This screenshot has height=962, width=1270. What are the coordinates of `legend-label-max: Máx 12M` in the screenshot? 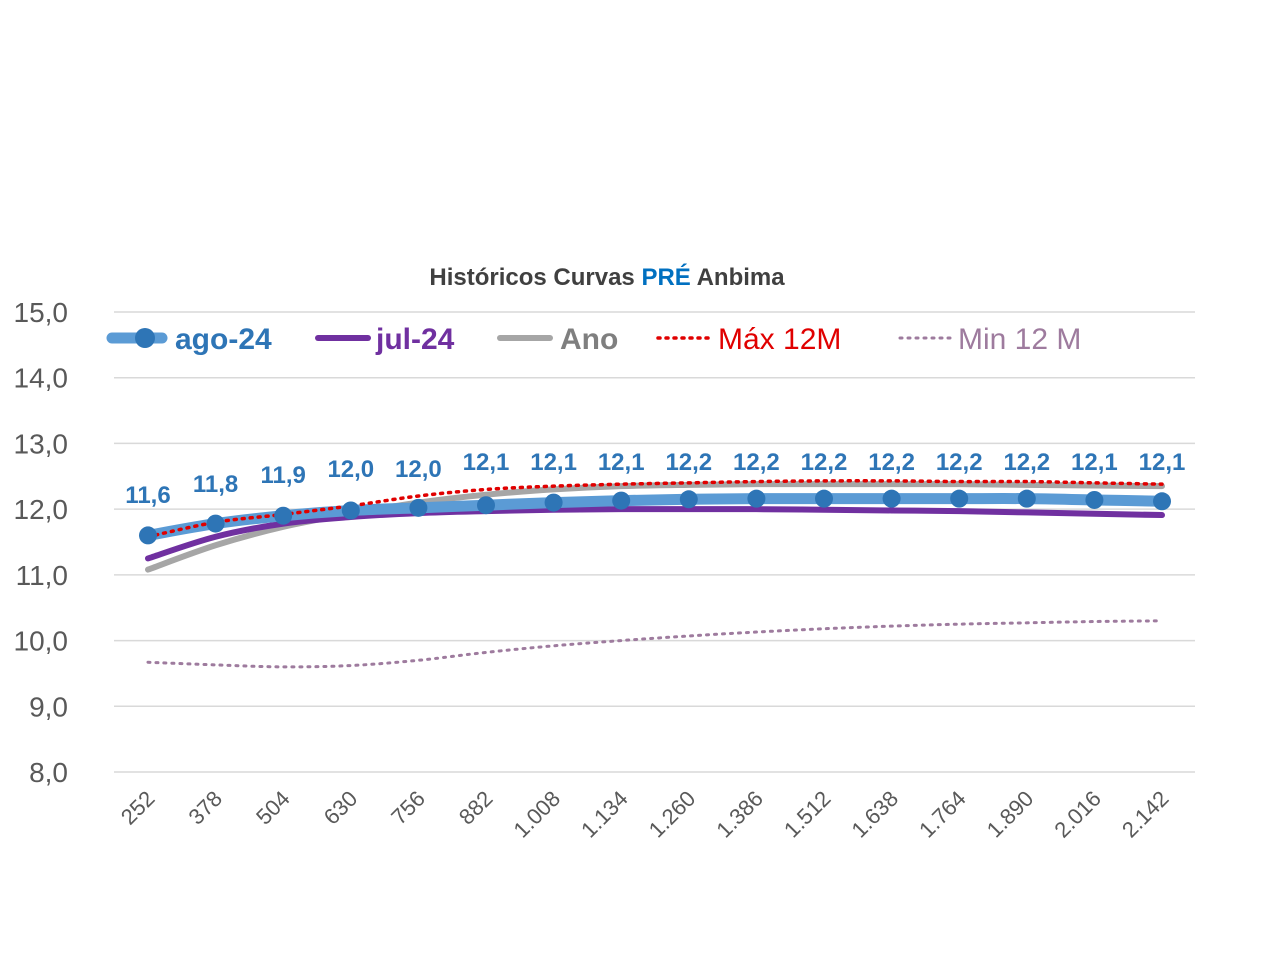 It's located at (779, 339).